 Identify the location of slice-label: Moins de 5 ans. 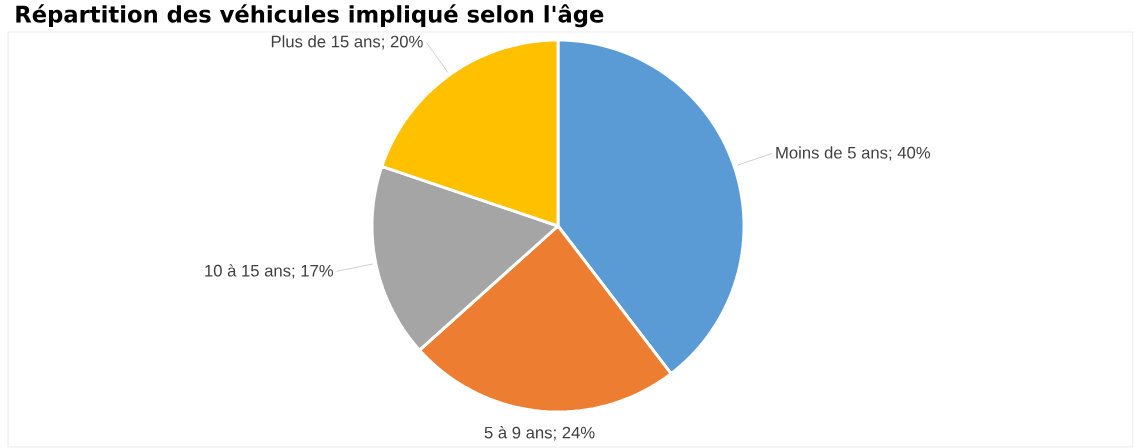
(832, 152).